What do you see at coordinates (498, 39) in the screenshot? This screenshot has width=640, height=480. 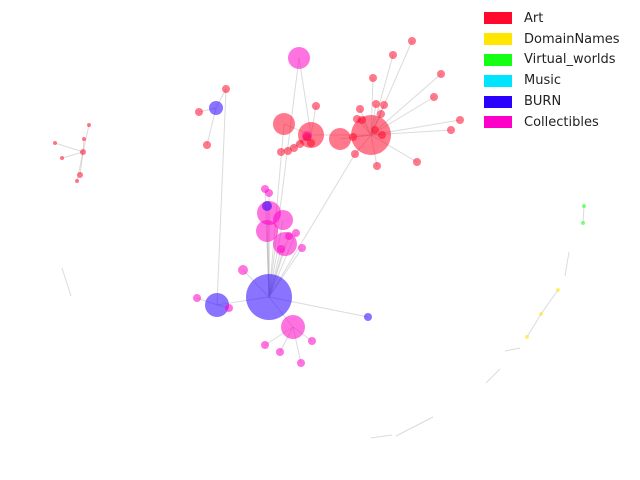 I see `legend-swatch-domainnames` at bounding box center [498, 39].